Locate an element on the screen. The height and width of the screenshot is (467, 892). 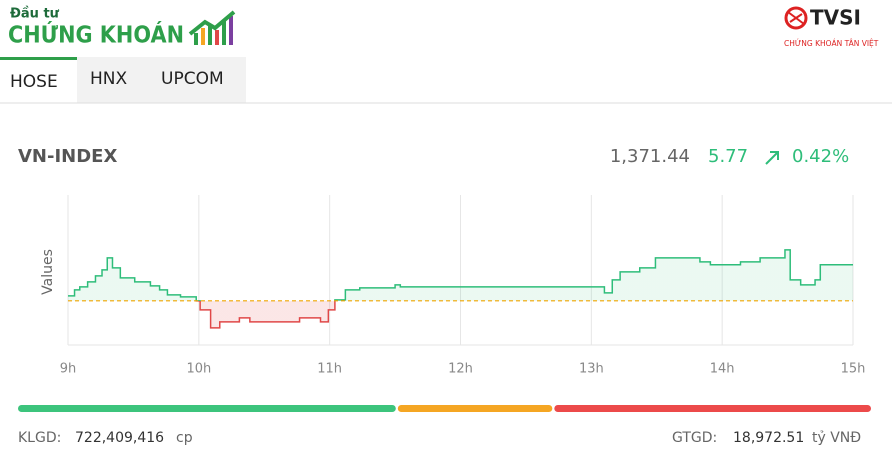
x-tick-label: 12h is located at coordinates (460, 369).